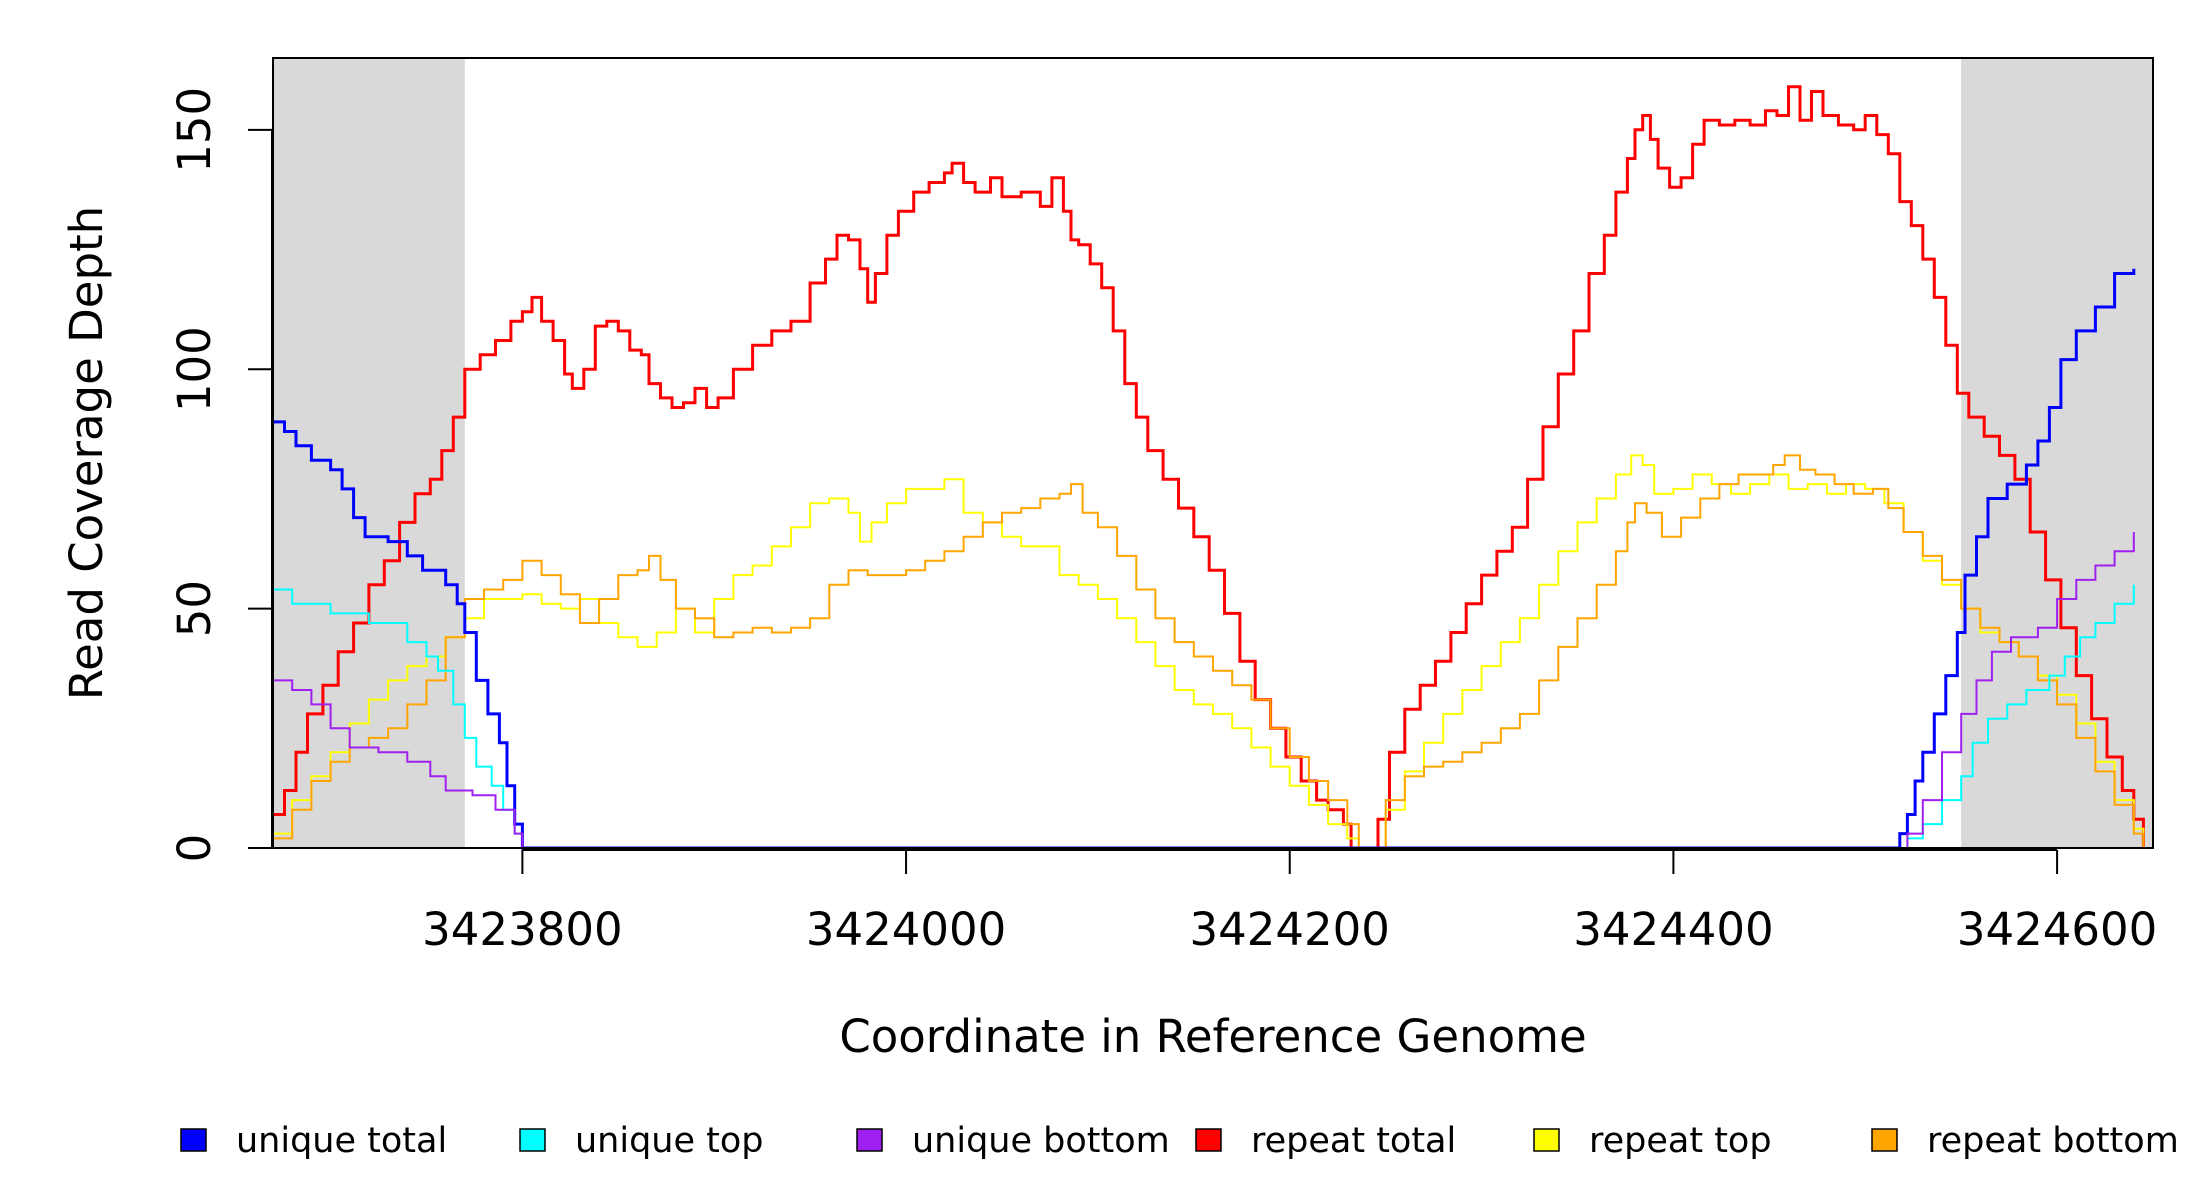 The width and height of the screenshot is (2200, 1200). I want to click on x-tick-label: 3423800, so click(522, 929).